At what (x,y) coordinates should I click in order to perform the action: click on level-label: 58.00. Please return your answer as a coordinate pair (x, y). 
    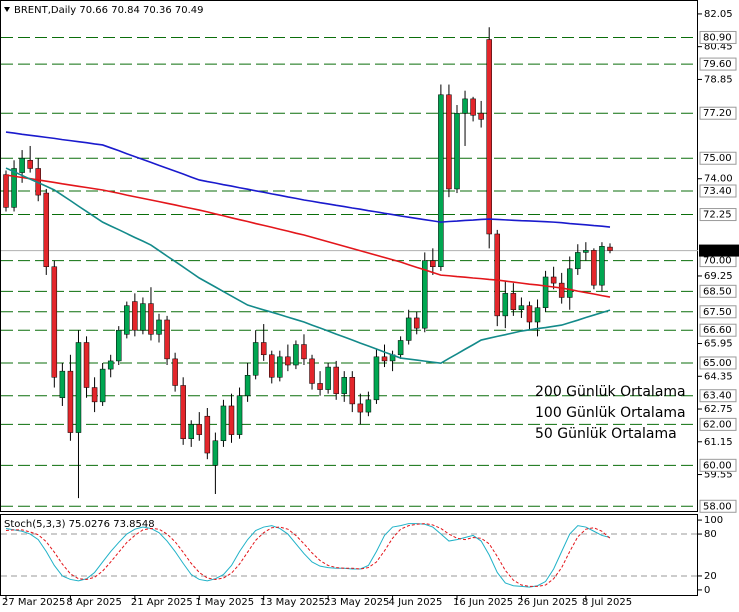
    Looking at the image, I should click on (717, 506).